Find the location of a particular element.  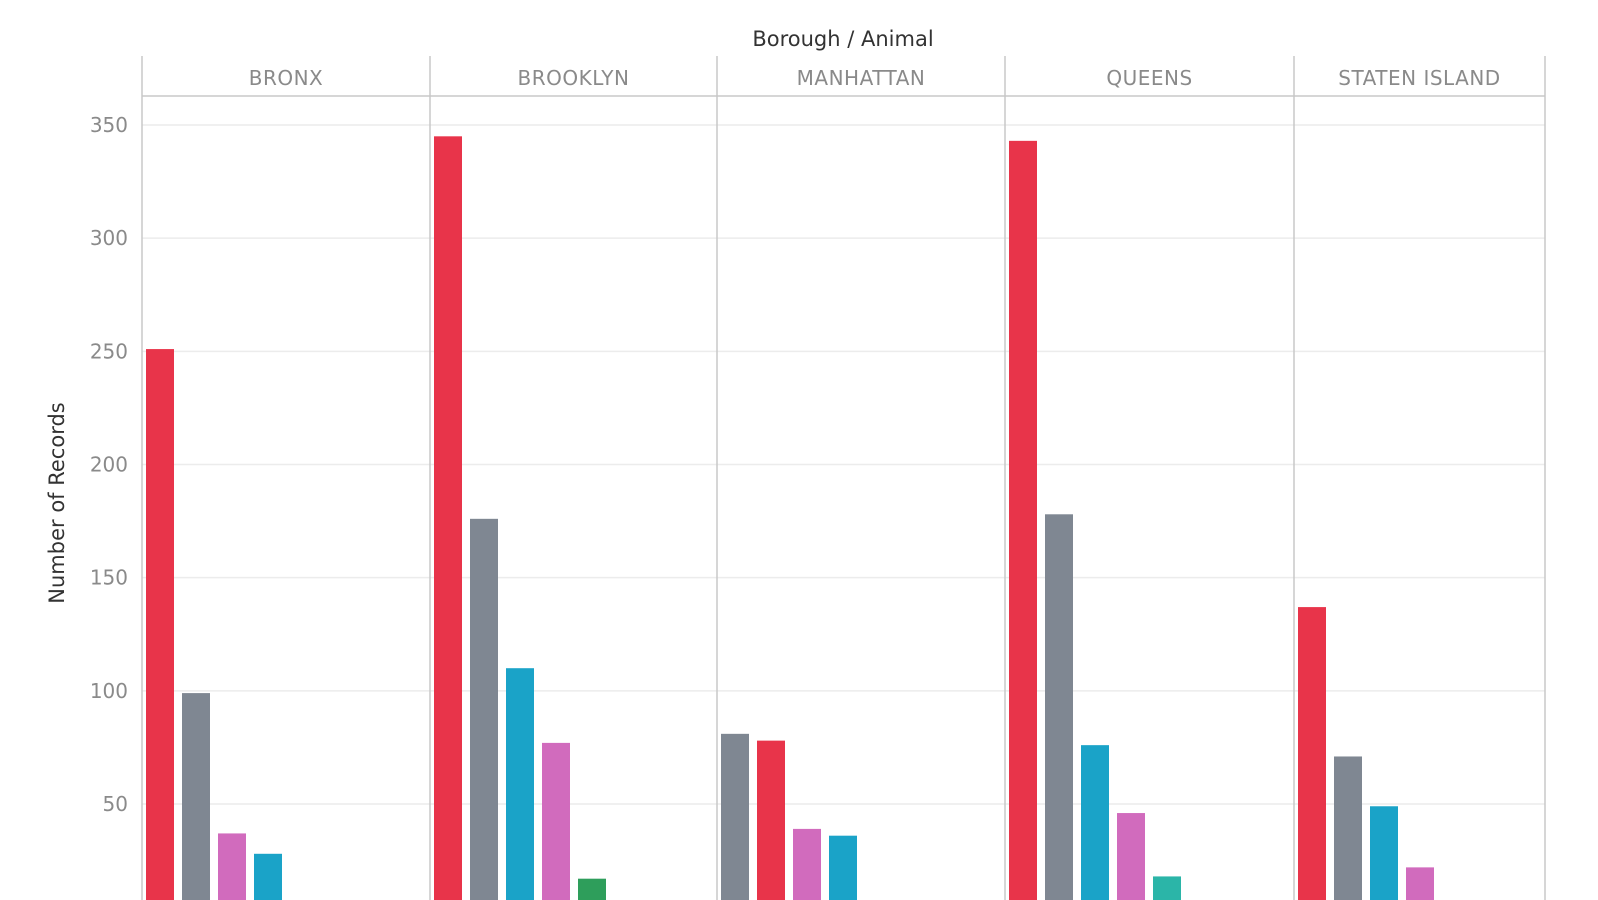

y-tick-label: 100 is located at coordinates (109, 691).